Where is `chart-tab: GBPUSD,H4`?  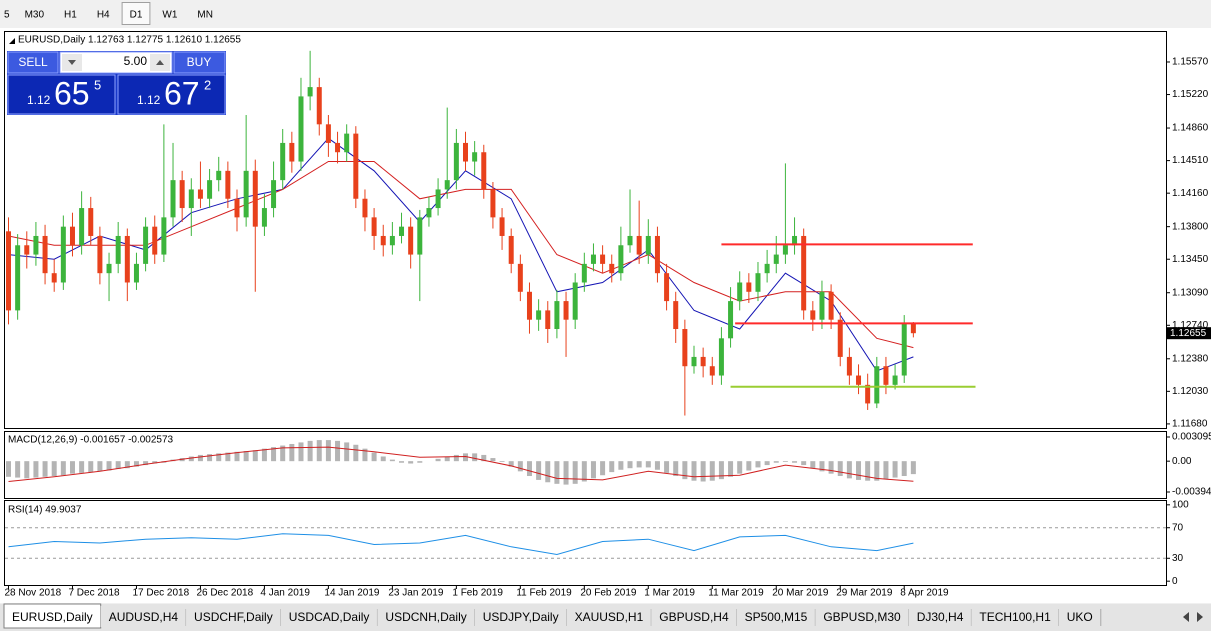
chart-tab: GBPUSD,H4 is located at coordinates (694, 617).